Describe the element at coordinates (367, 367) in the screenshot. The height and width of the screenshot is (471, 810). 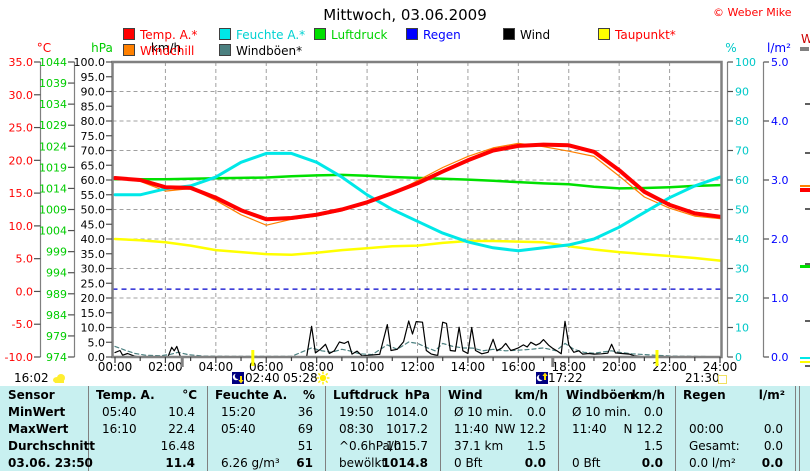
I see `svg-text: 10:00` at that location.